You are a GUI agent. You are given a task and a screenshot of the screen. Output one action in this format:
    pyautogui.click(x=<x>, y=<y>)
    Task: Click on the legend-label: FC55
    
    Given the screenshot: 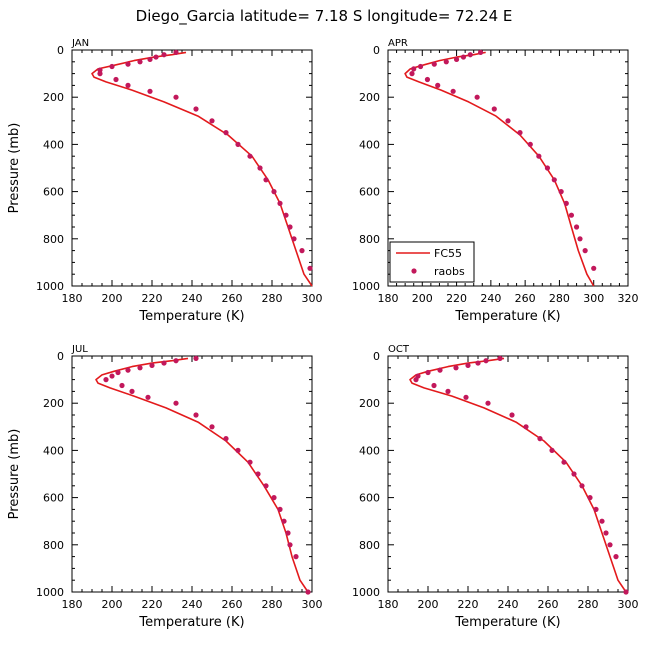 What is the action you would take?
    pyautogui.click(x=448, y=253)
    